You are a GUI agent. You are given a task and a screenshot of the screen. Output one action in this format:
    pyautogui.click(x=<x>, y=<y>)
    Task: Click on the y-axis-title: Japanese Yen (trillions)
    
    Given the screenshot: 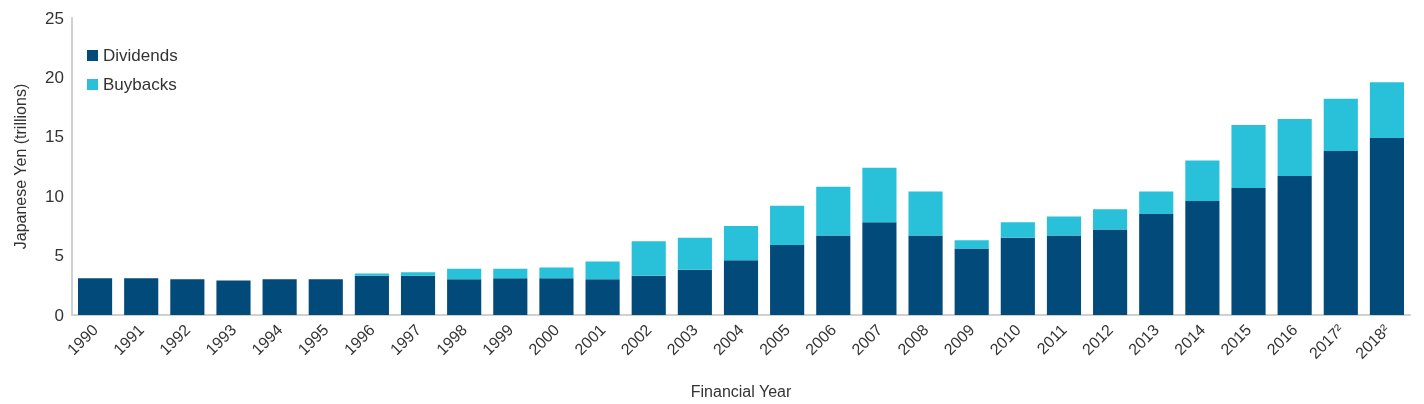 What is the action you would take?
    pyautogui.click(x=20, y=166)
    